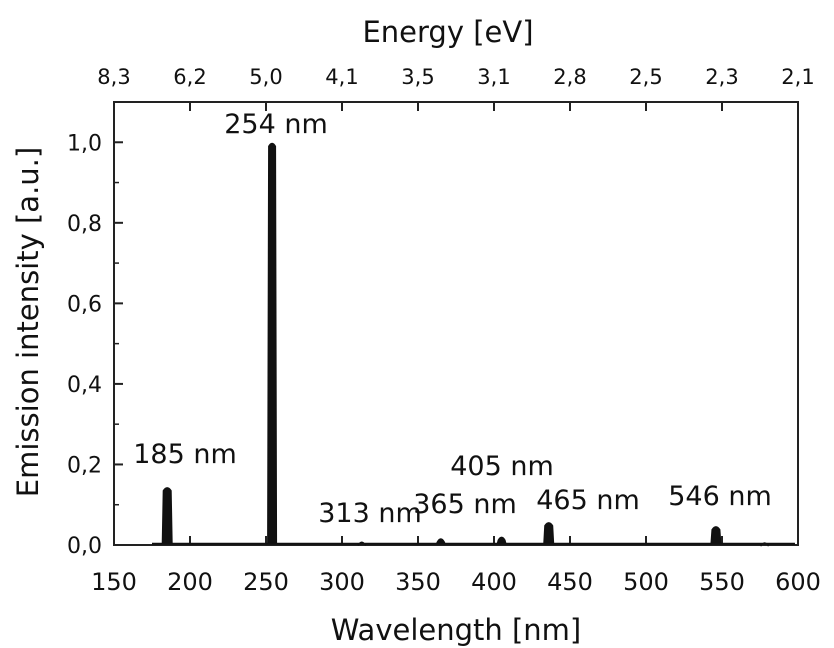  I want to click on top-tick-label: 2,8, so click(569, 77).